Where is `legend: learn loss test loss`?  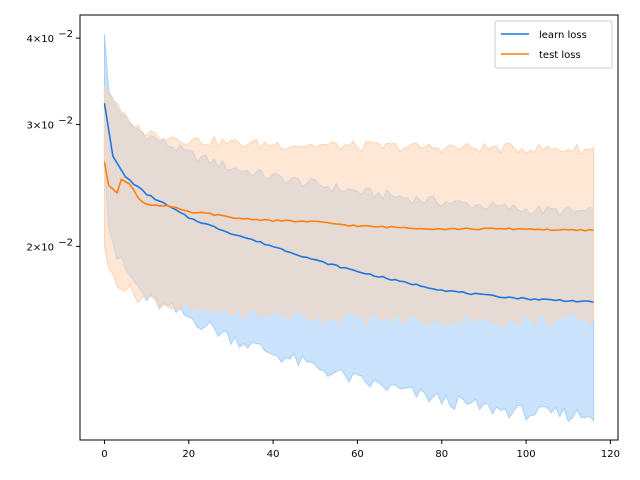
legend: learn loss test loss is located at coordinates (553, 44).